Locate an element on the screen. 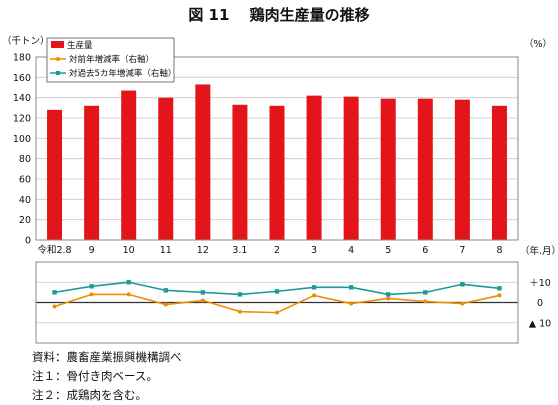 This screenshot has height=405, width=558. chart-title: 図 11 鶏肉生産量の推移 is located at coordinates (278, 15).